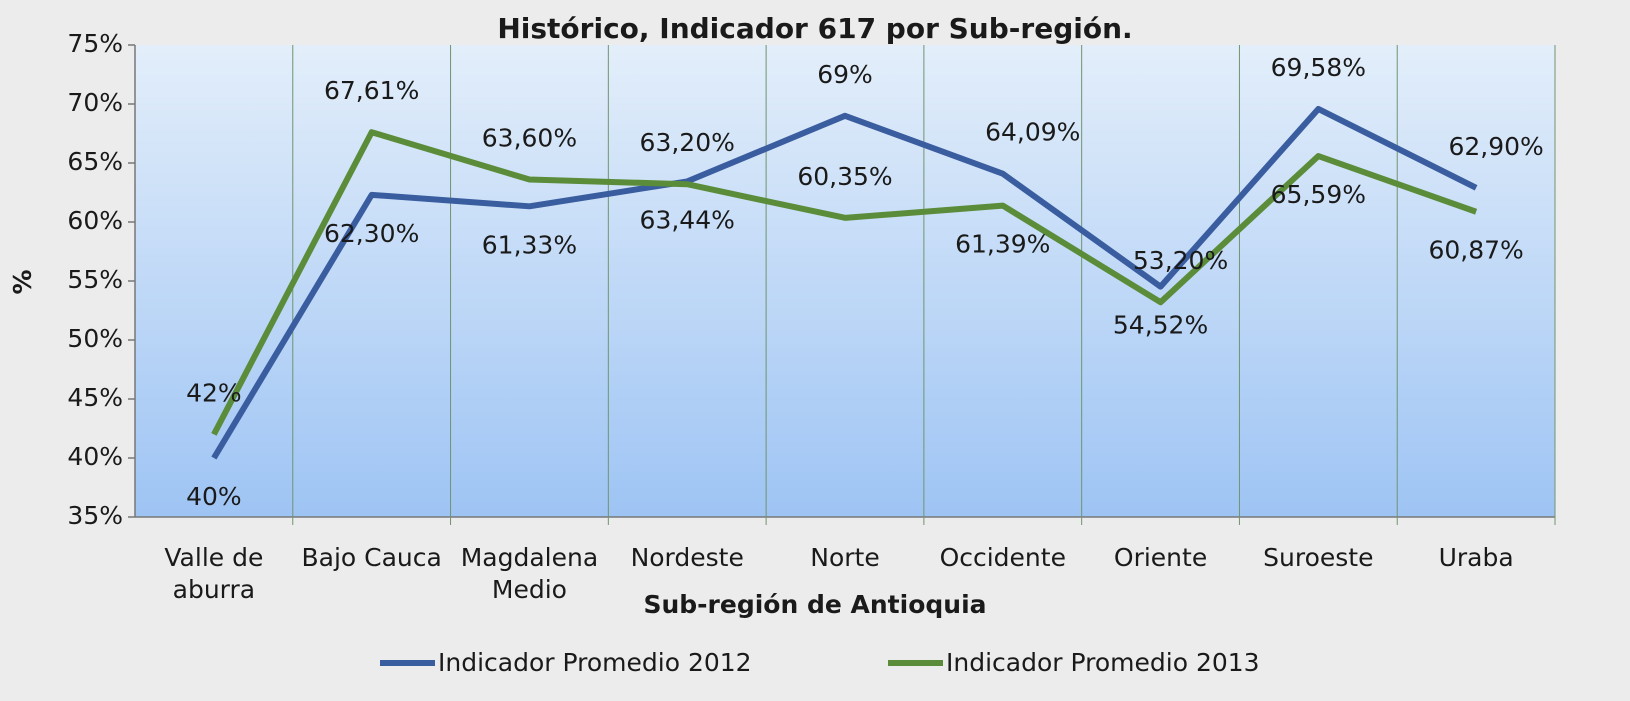 This screenshot has width=1630, height=701. What do you see at coordinates (1160, 325) in the screenshot?
I see `data-label: 54,52%` at bounding box center [1160, 325].